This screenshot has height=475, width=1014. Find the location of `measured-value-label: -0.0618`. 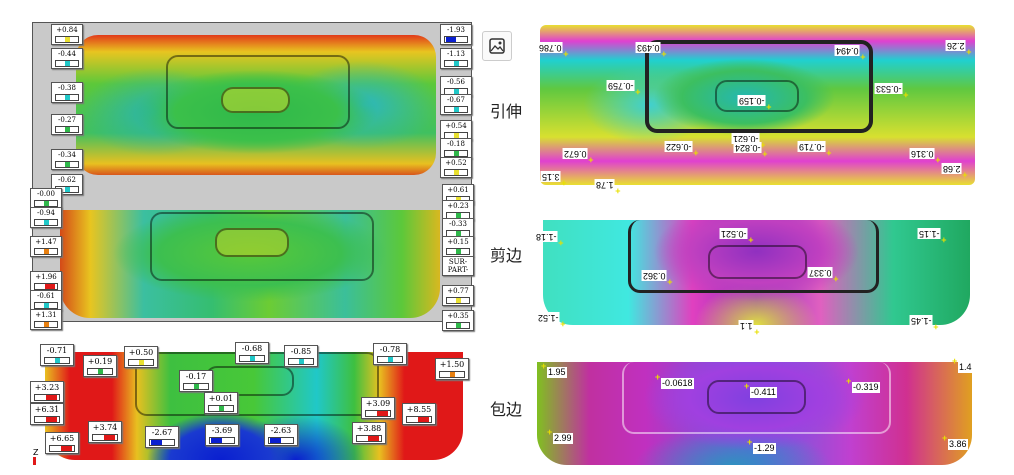

measured-value-label: -0.0618 is located at coordinates (674, 380).